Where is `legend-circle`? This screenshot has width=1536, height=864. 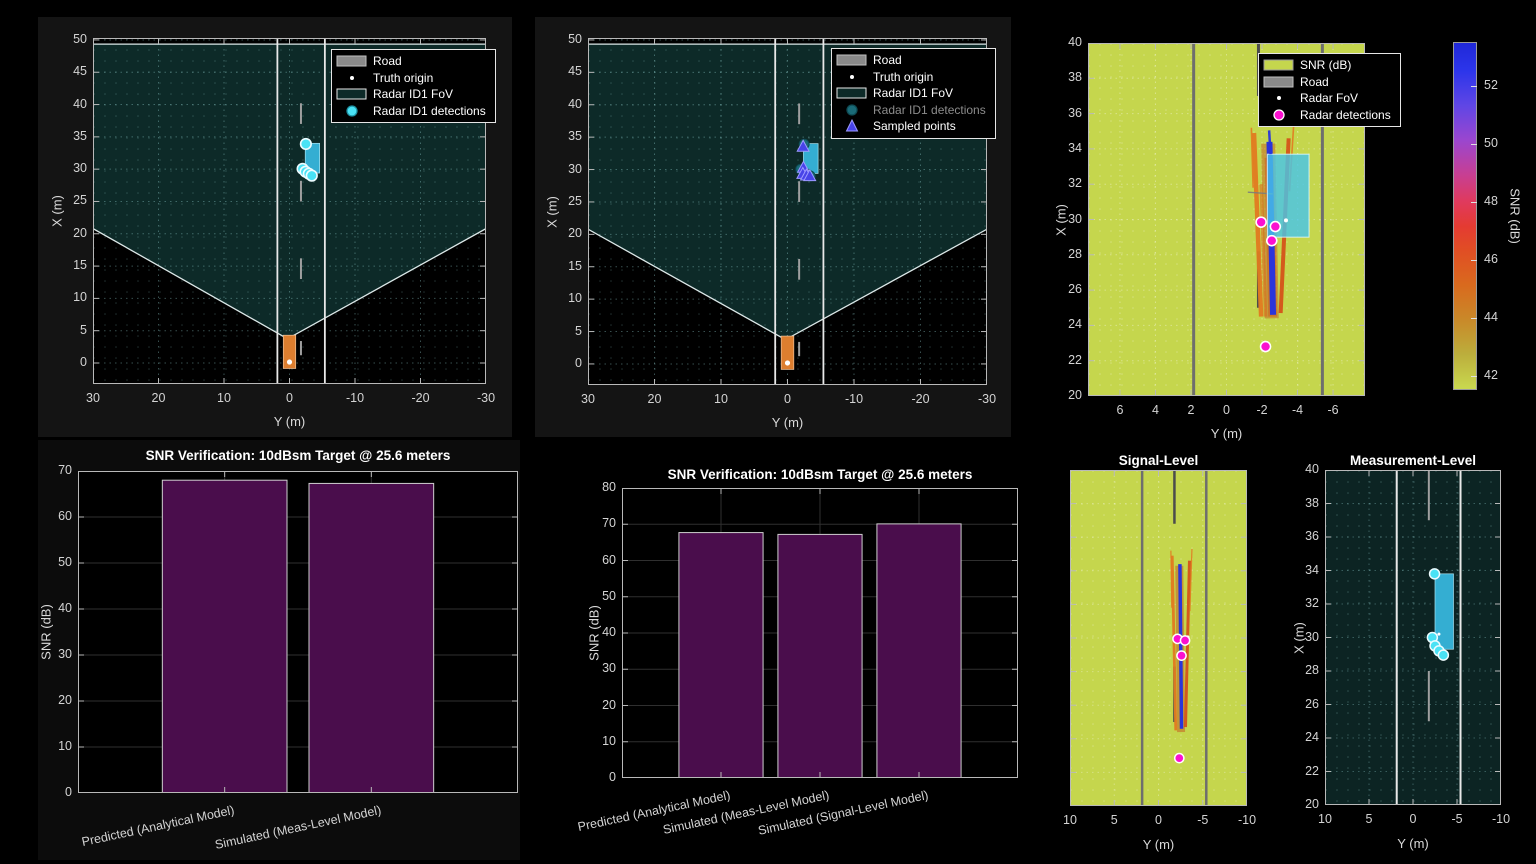
legend-circle is located at coordinates (352, 111).